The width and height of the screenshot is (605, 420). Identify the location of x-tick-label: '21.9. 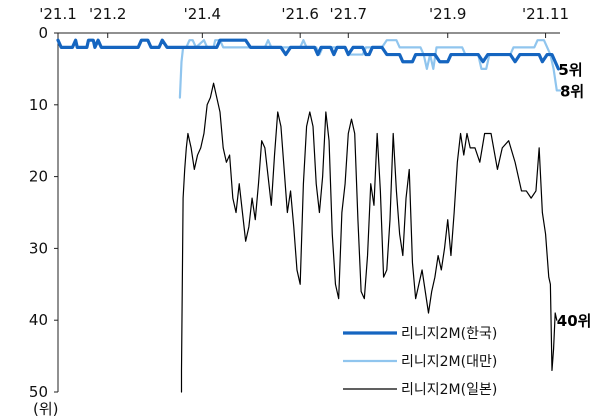
(448, 14).